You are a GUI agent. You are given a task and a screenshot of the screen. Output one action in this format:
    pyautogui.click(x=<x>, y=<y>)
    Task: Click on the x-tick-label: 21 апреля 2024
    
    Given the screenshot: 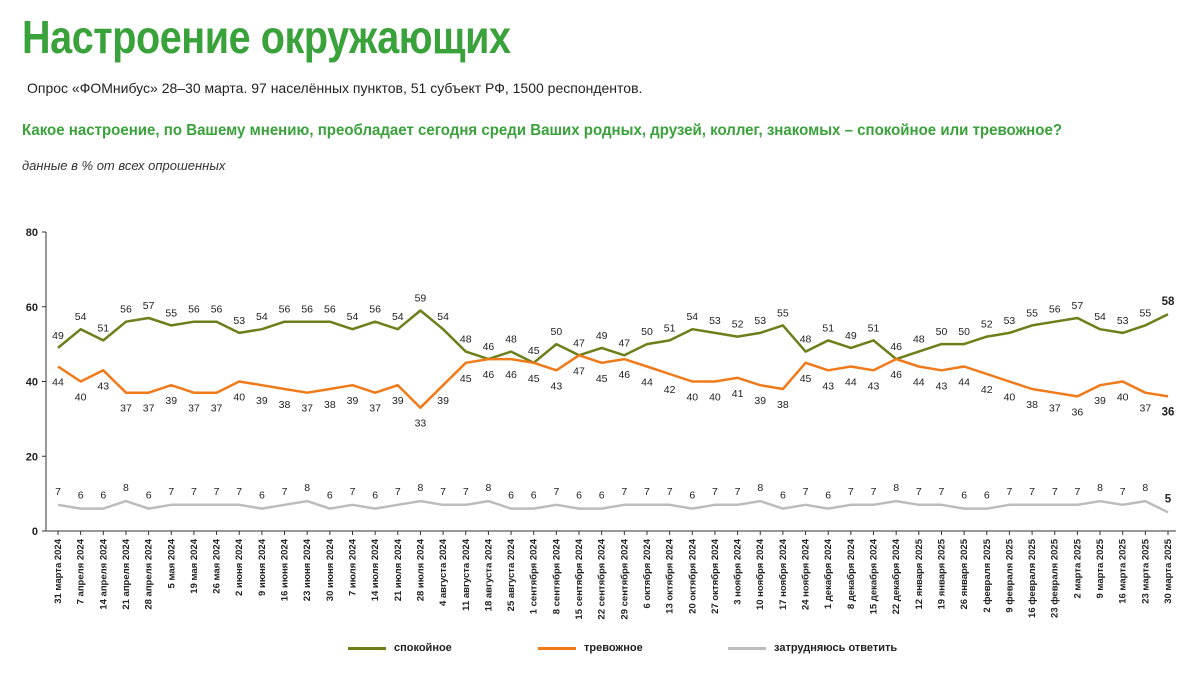 What is the action you would take?
    pyautogui.click(x=126, y=573)
    